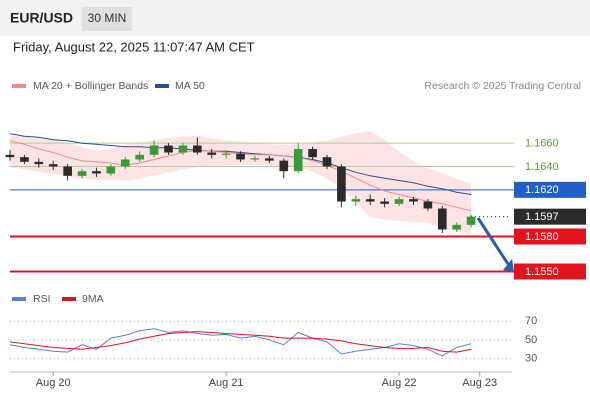 The height and width of the screenshot is (405, 590). What do you see at coordinates (479, 383) in the screenshot?
I see `x-tick-label: Aug 23` at bounding box center [479, 383].